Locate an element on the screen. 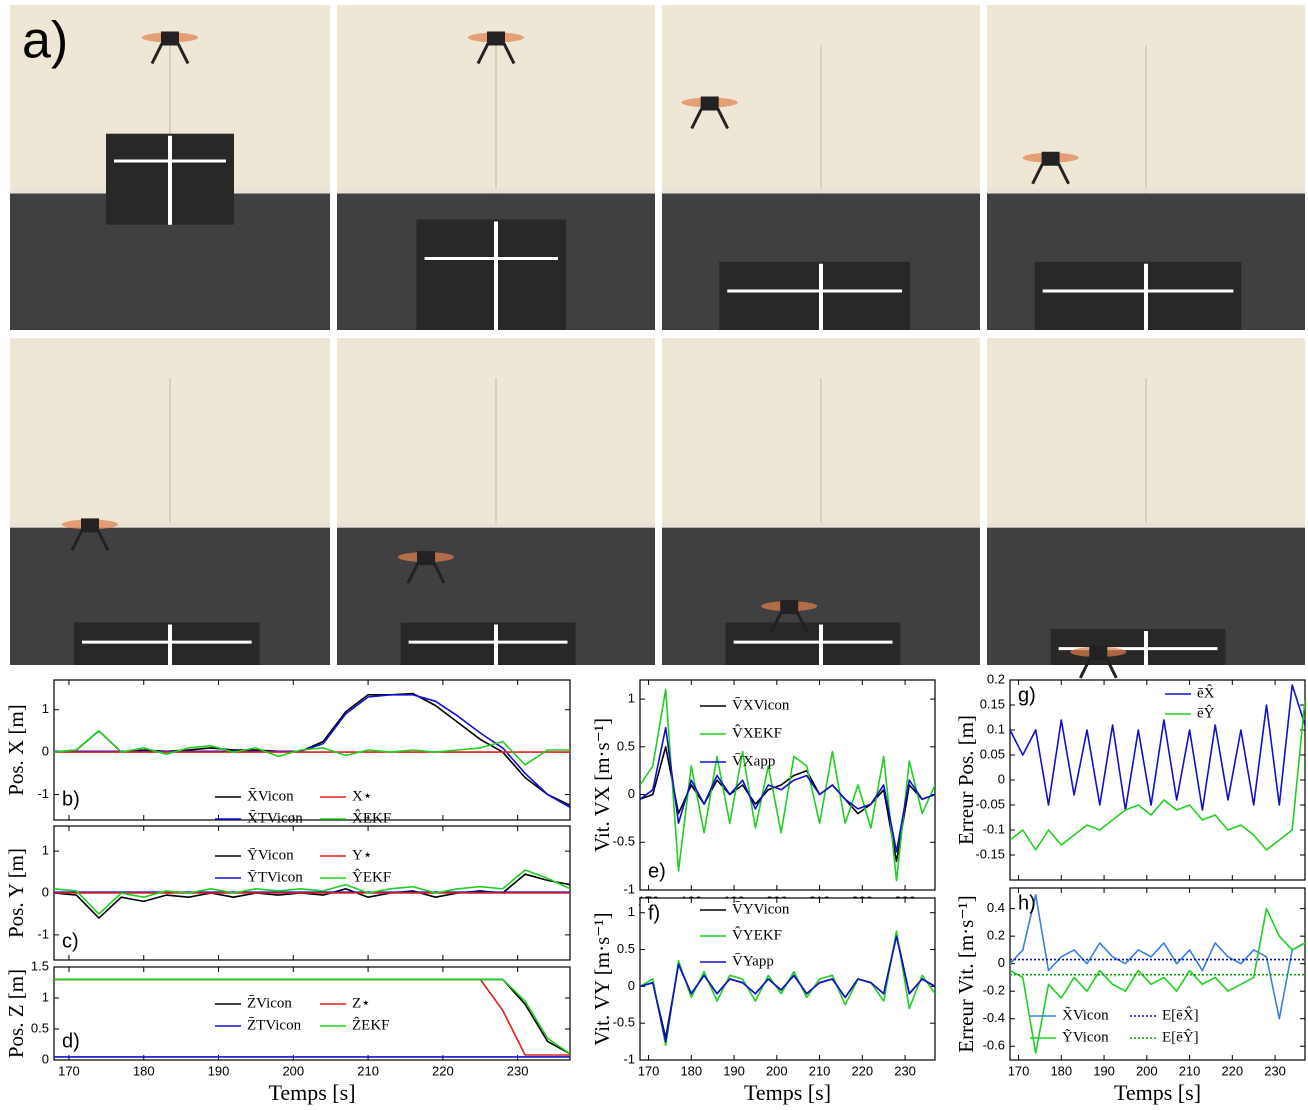 This screenshot has width=1308, height=1110. y-tick-label: -0.1 is located at coordinates (994, 828).